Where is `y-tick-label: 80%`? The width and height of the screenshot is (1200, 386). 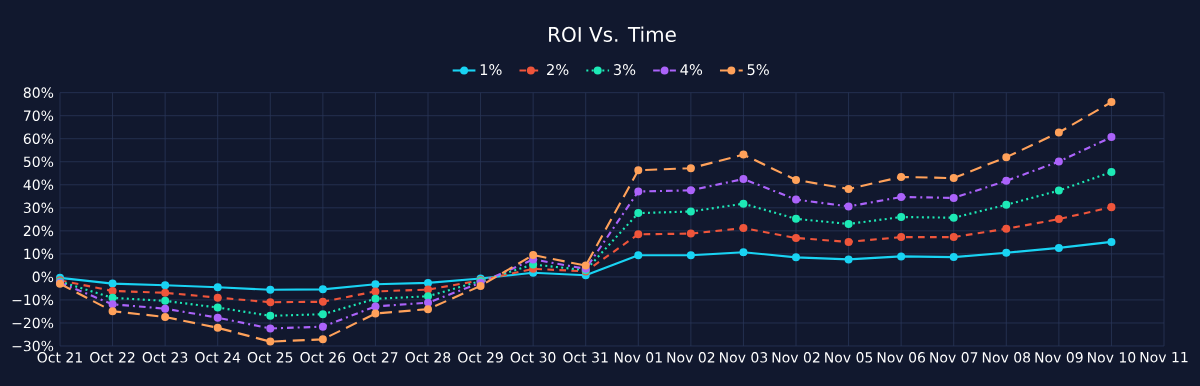
y-tick-label: 80% is located at coordinates (38, 92).